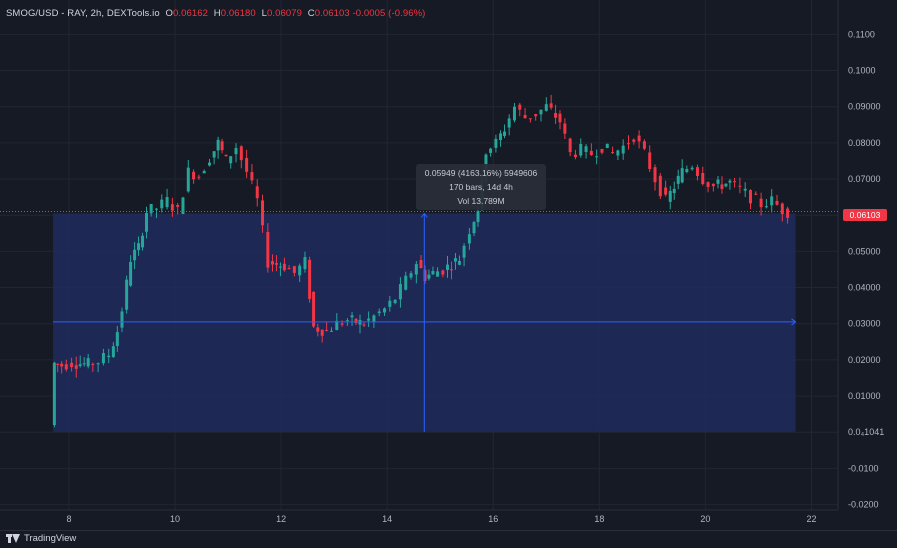 This screenshot has width=897, height=548. What do you see at coordinates (794, 322) in the screenshot?
I see `measure-arrow-right` at bounding box center [794, 322].